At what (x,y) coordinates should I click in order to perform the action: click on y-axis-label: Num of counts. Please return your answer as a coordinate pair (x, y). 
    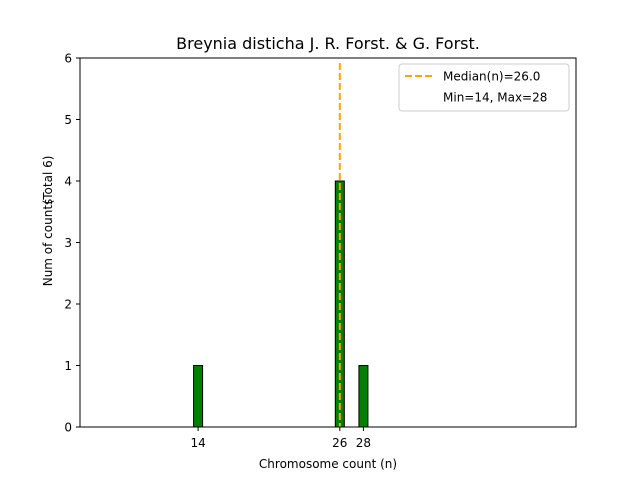
    Looking at the image, I should click on (48, 243).